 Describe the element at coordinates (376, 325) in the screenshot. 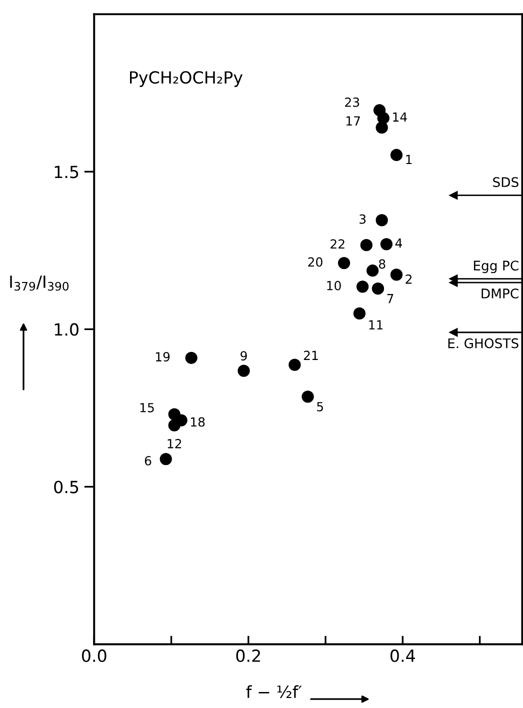

I see `annotation: 11` at that location.